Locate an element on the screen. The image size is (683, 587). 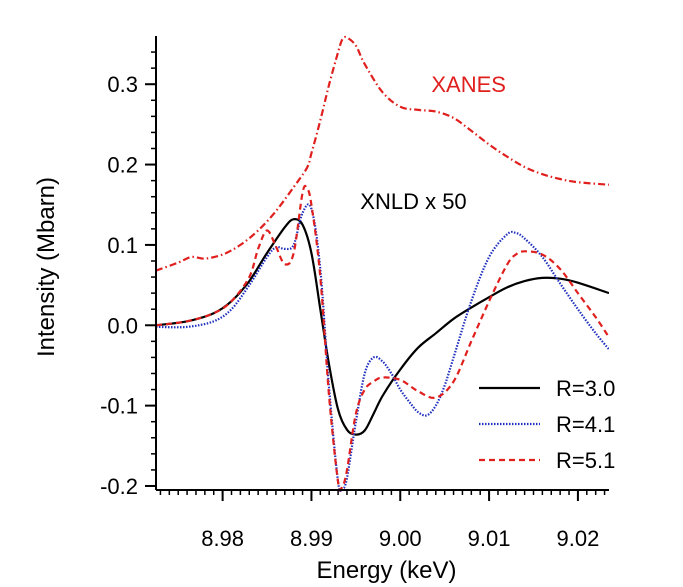
y-tick-label: -0.1 is located at coordinates (119, 406).